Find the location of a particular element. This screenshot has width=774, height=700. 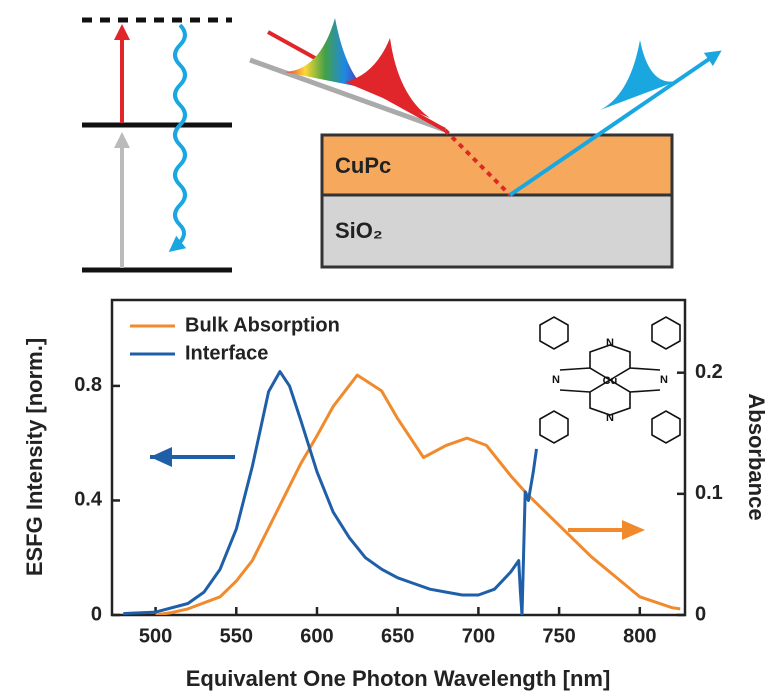

y2-tick-label: 0.1 is located at coordinates (709, 493).